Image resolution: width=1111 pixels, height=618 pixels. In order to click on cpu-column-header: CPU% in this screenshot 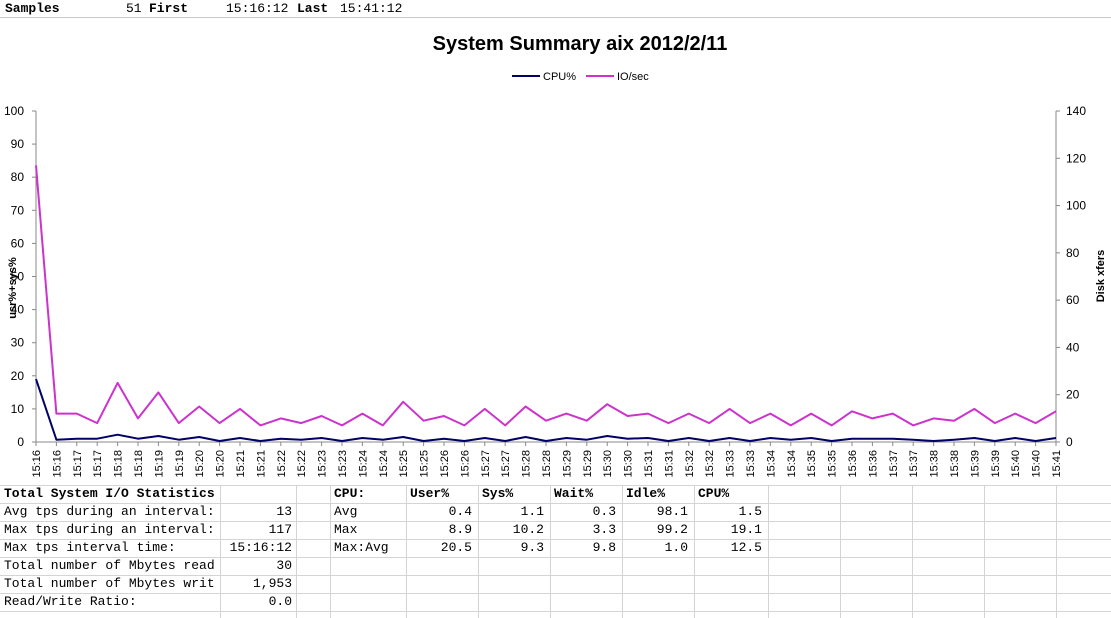, I will do `click(714, 493)`.